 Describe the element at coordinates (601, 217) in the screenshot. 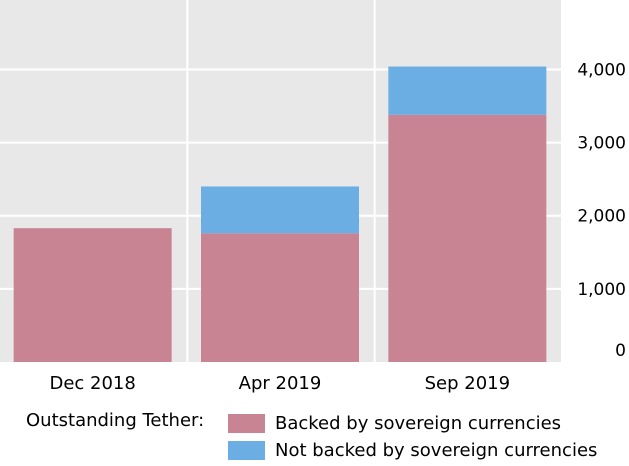

I see `y-tick-label: 2,000` at that location.